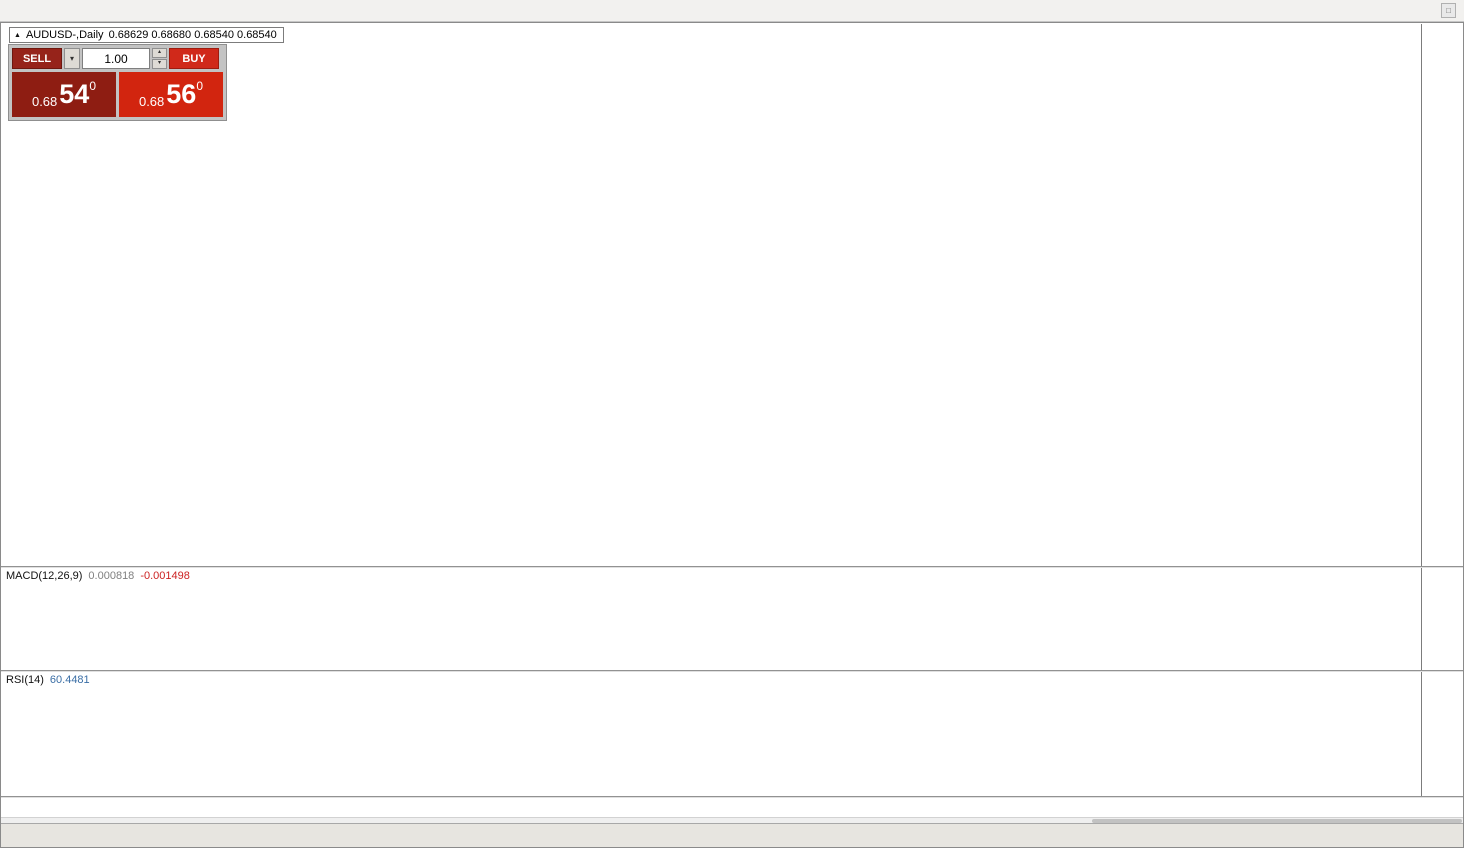  I want to click on volume-input, so click(116, 58).